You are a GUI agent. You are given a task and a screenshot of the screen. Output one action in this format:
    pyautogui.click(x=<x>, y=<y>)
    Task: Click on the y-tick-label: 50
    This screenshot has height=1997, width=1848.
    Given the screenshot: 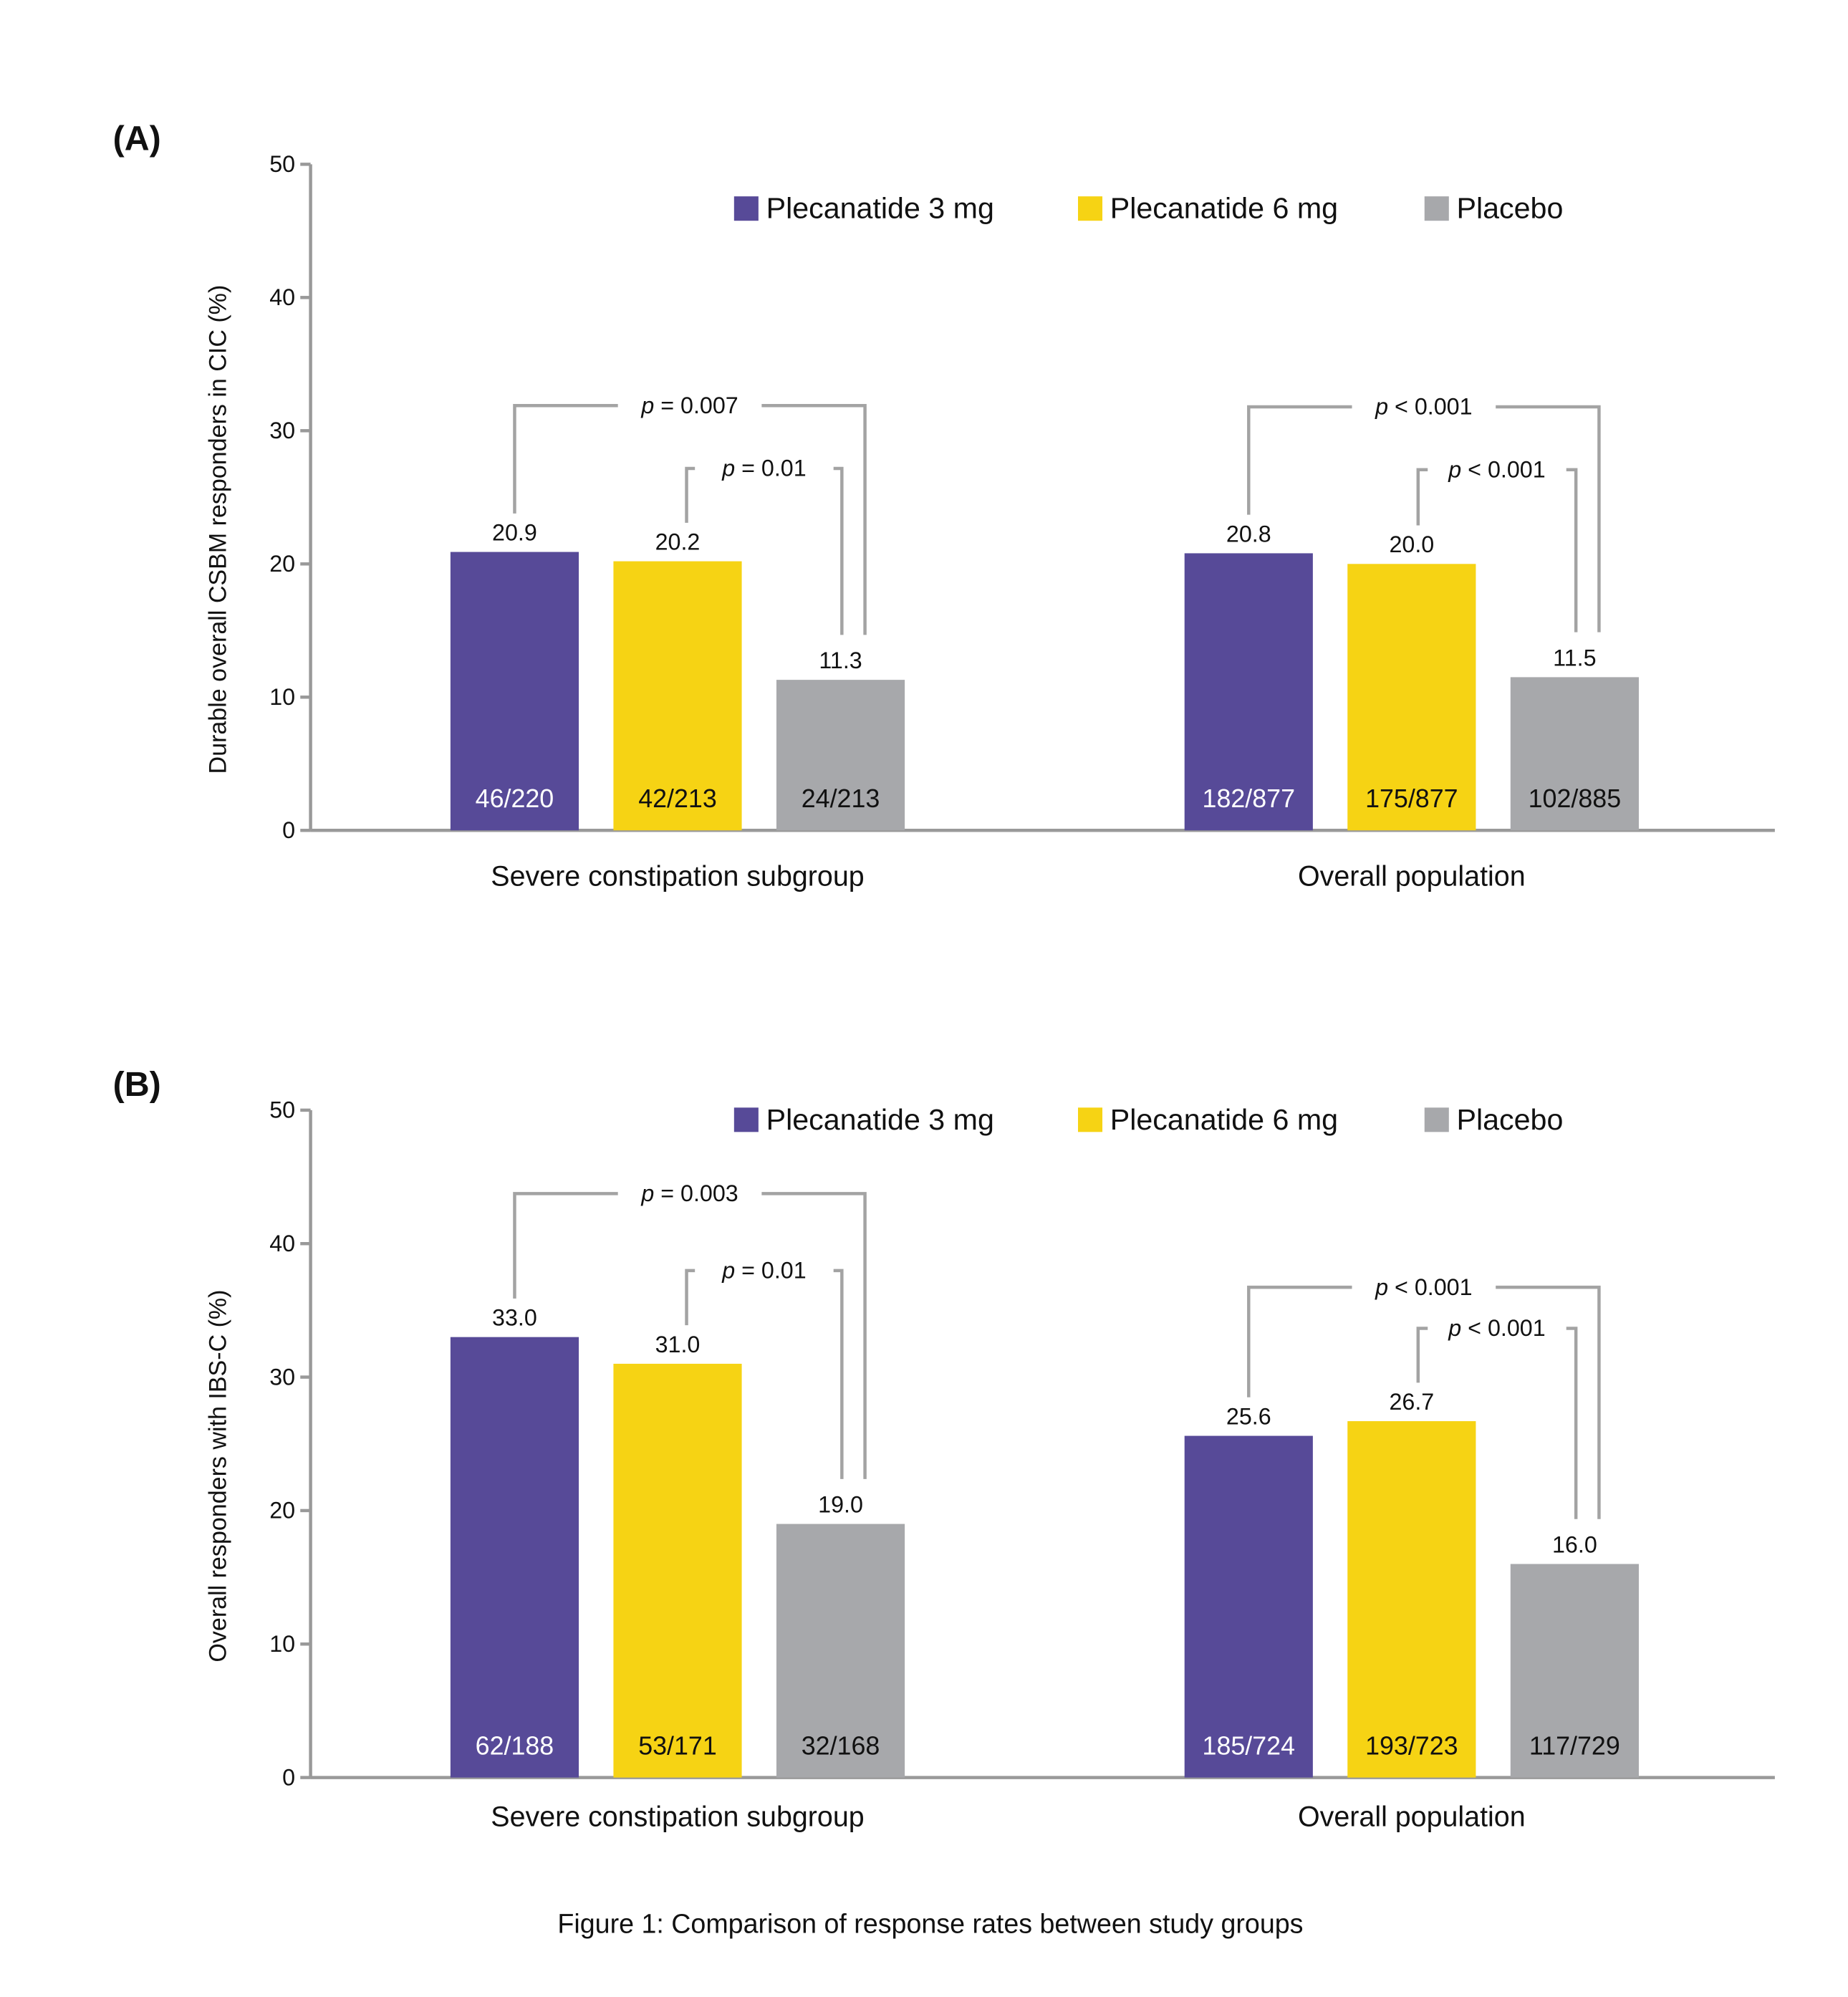 What is the action you would take?
    pyautogui.click(x=282, y=164)
    